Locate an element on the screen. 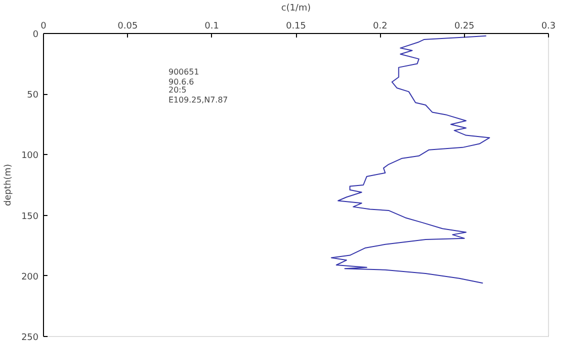 This screenshot has width=570, height=350. annotation: E109.25,N7.87 is located at coordinates (198, 100).